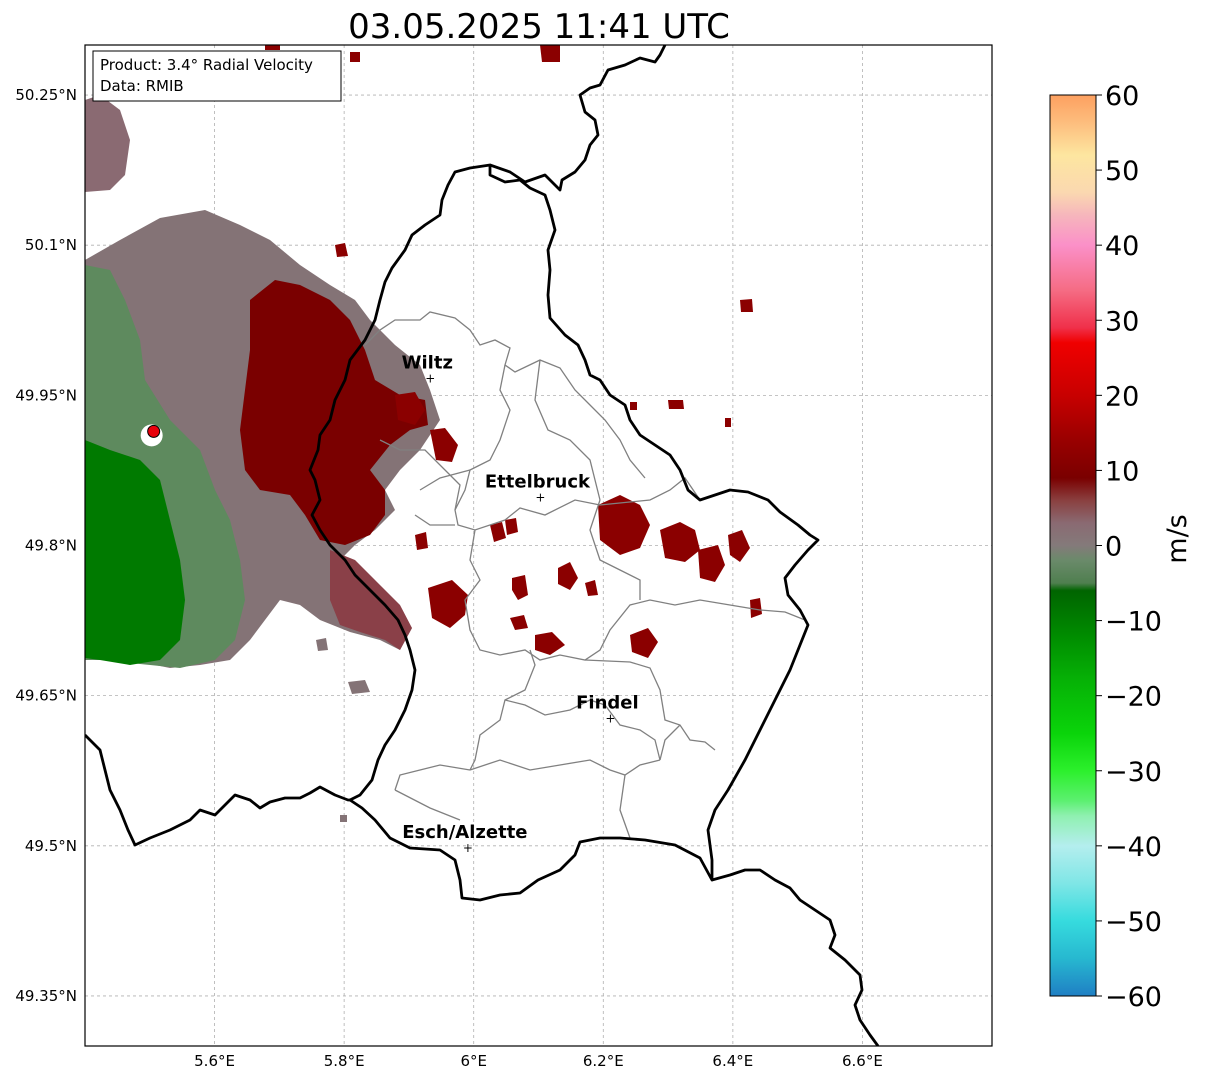 The width and height of the screenshot is (1207, 1081). I want to click on colorbar-tick-label: 60, so click(1122, 96).